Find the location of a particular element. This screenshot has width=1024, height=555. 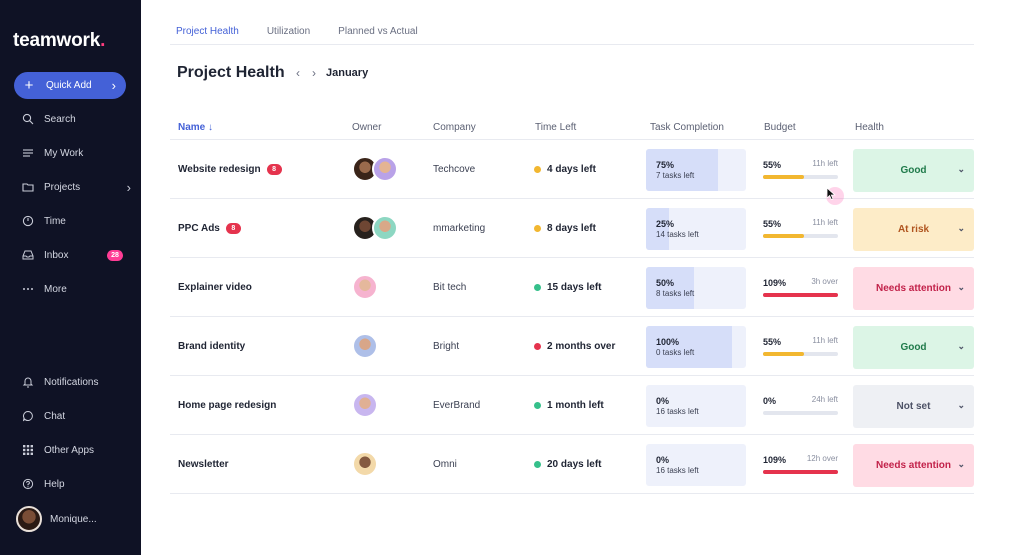

project-name: Explainer video is located at coordinates (215, 287).